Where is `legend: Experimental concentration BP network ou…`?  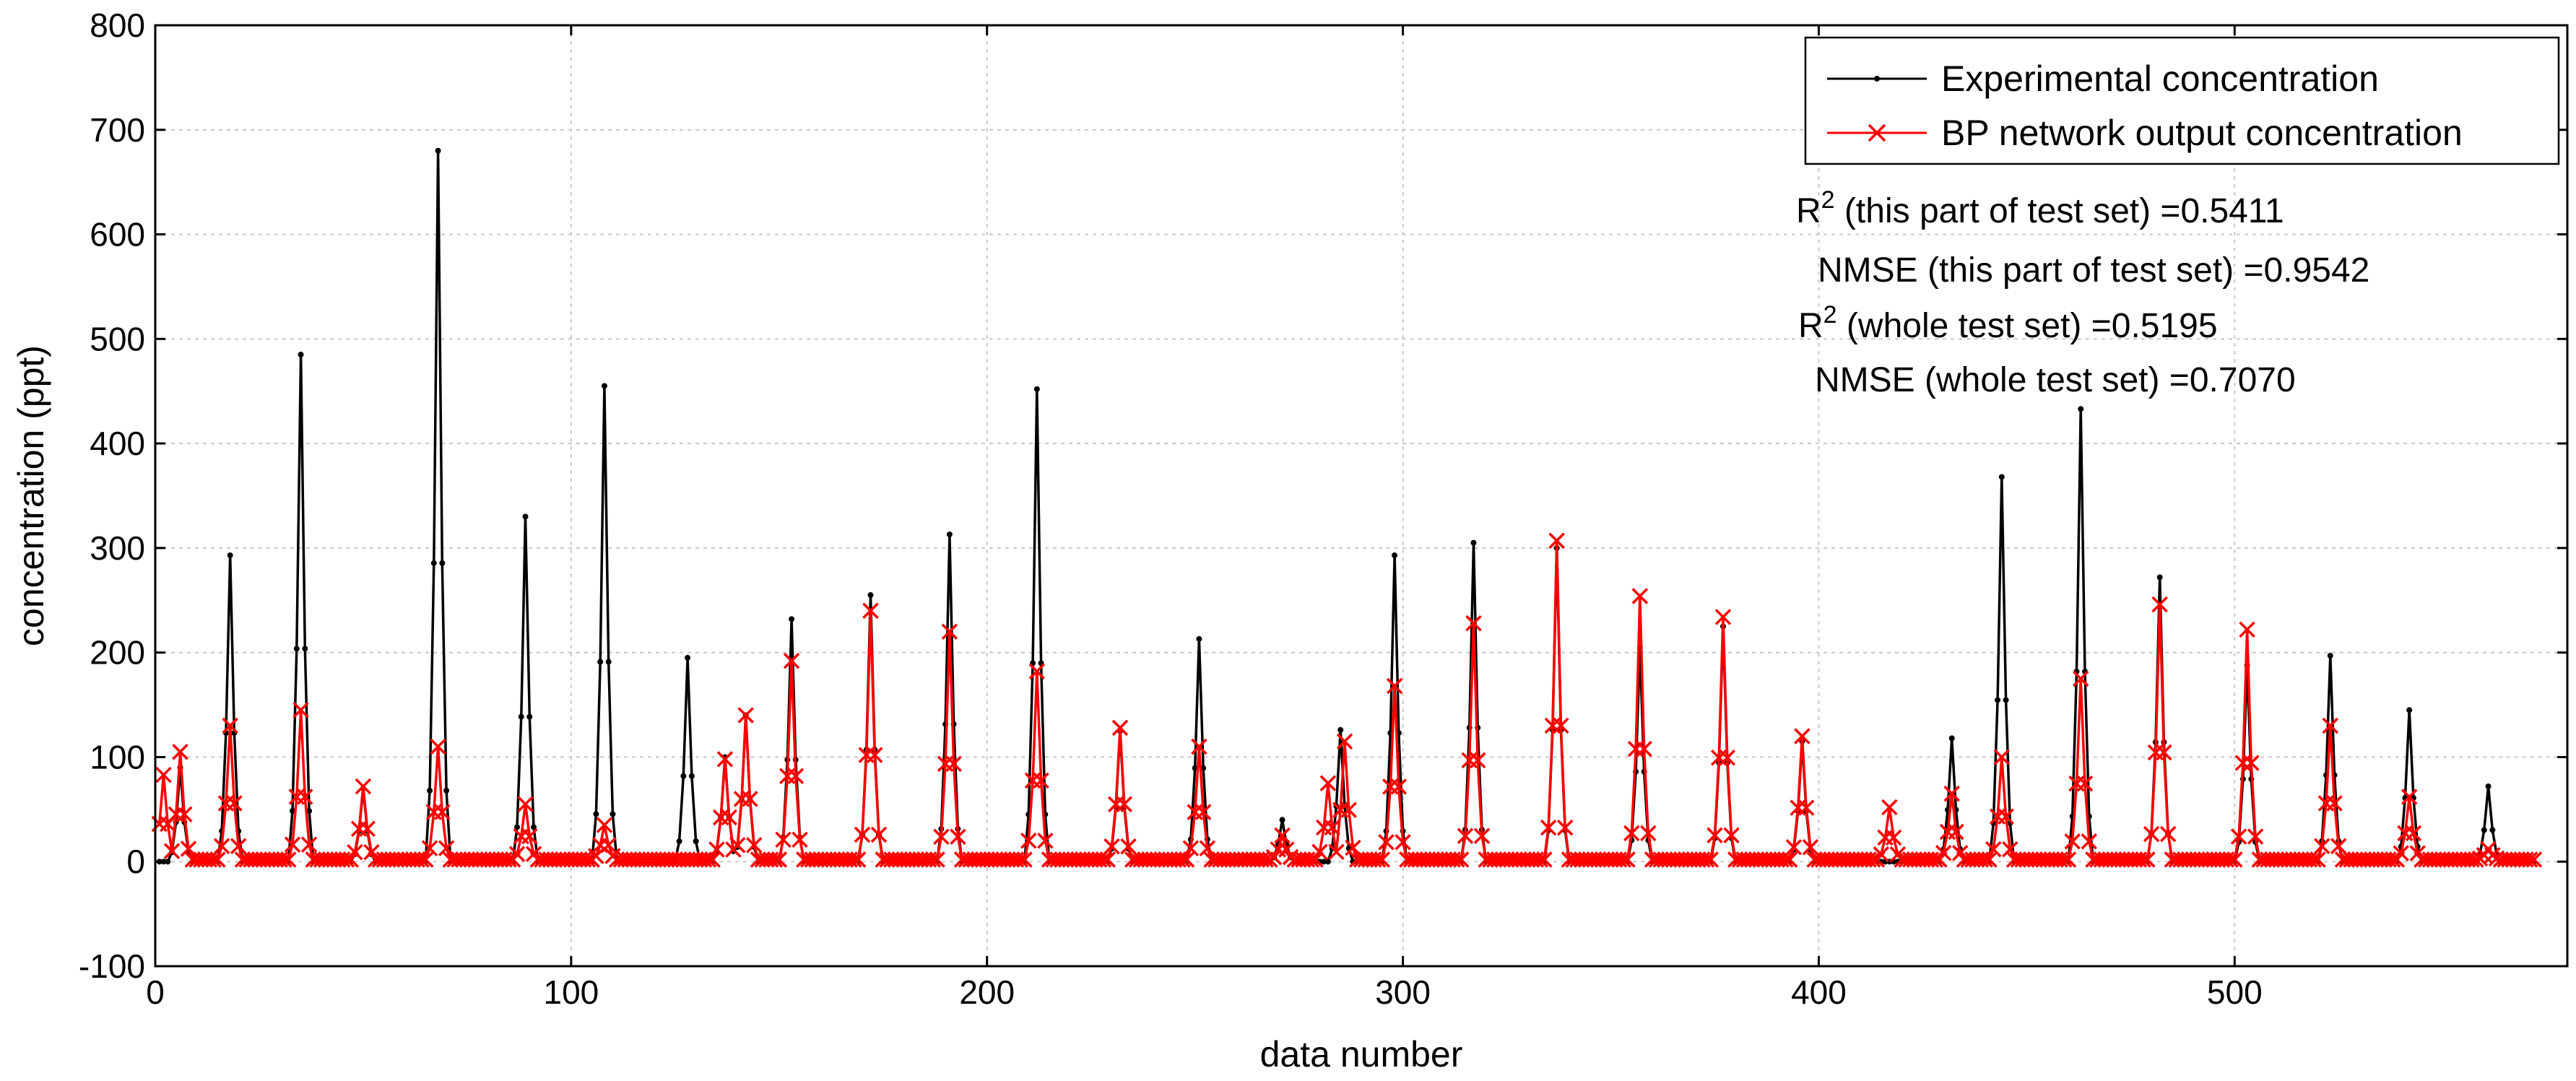 legend: Experimental concentration BP network ou… is located at coordinates (2182, 100).